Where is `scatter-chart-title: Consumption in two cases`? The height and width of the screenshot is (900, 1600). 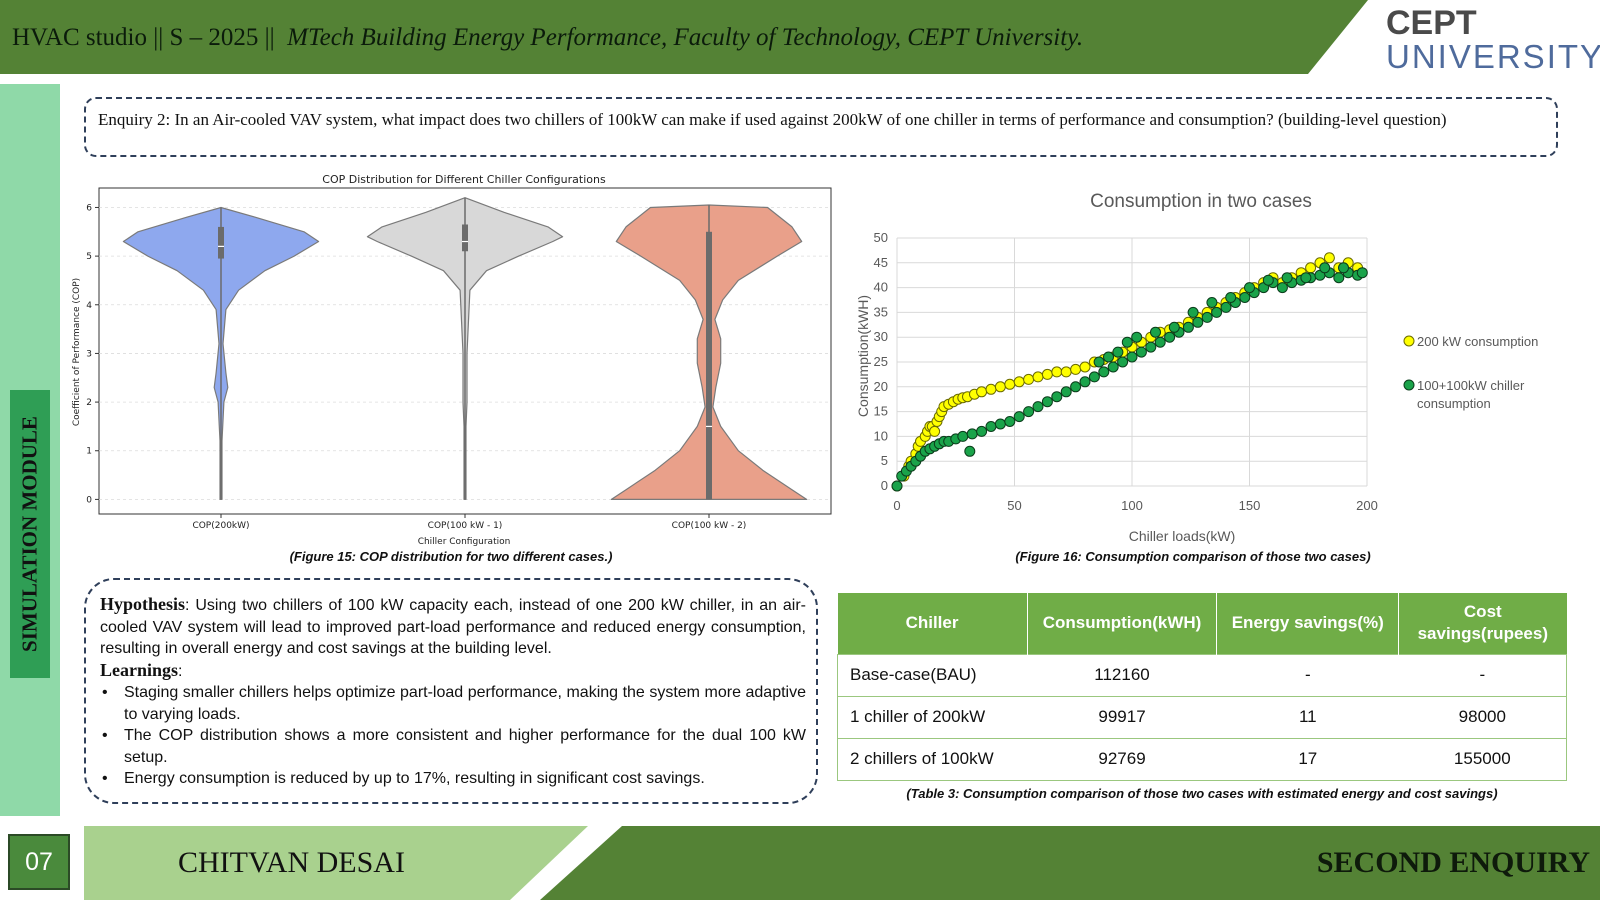 scatter-chart-title: Consumption in two cases is located at coordinates (1201, 201).